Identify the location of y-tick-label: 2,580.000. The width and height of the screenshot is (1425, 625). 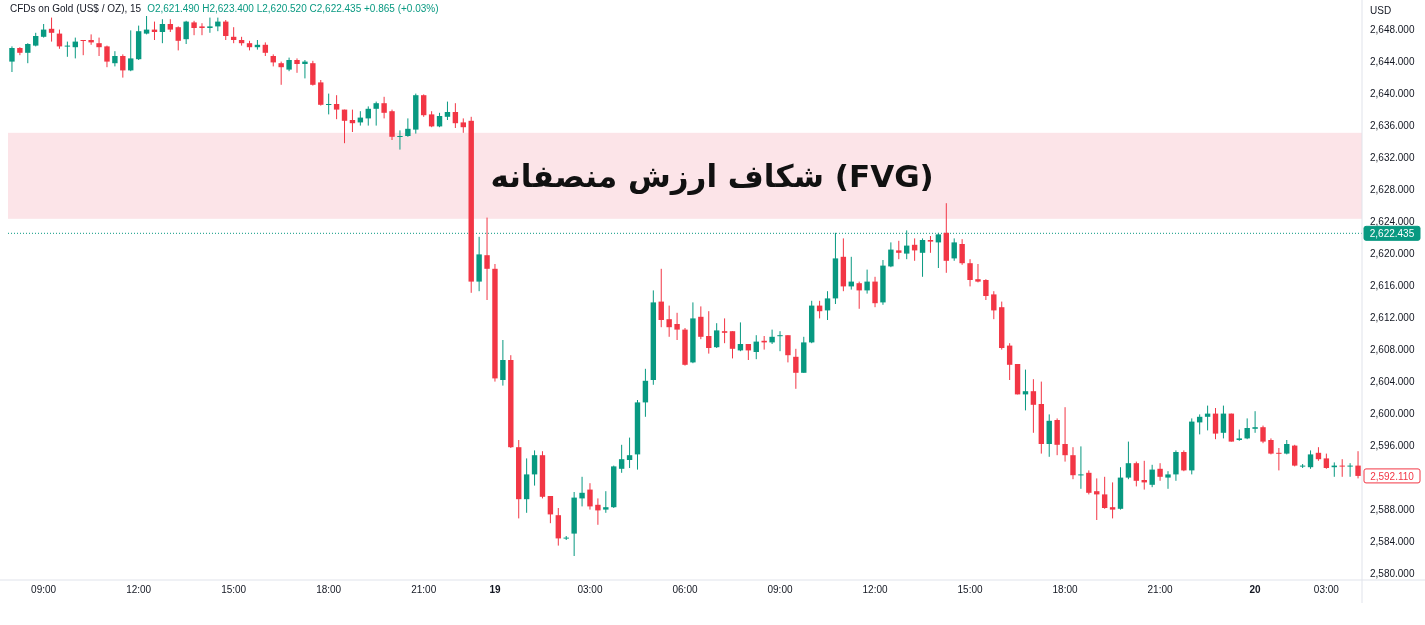
(1392, 573).